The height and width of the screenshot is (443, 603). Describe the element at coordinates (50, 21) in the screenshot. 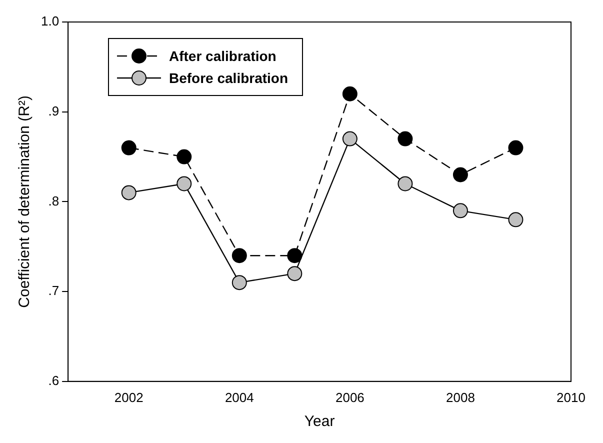

I see `y-tick-label: 1.0` at that location.